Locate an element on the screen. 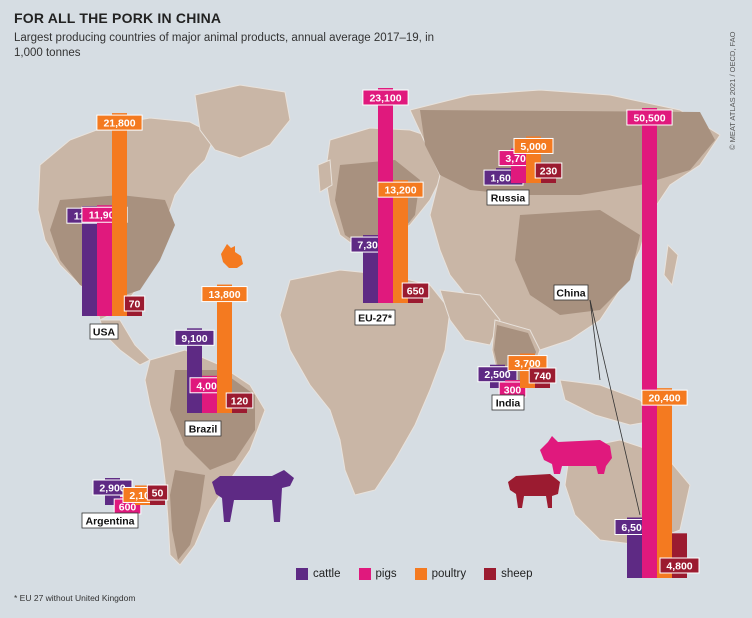 This screenshot has width=752, height=618. value-box-usa-sheep is located at coordinates (134, 303).